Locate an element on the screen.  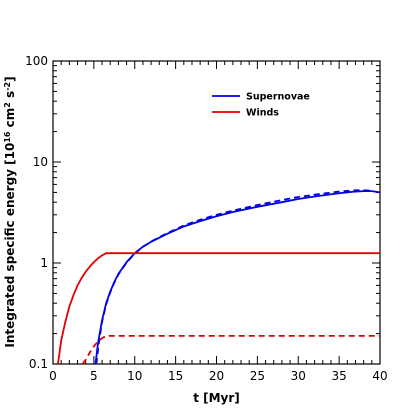
x-axis-label: t [Myr] is located at coordinates (216, 398).